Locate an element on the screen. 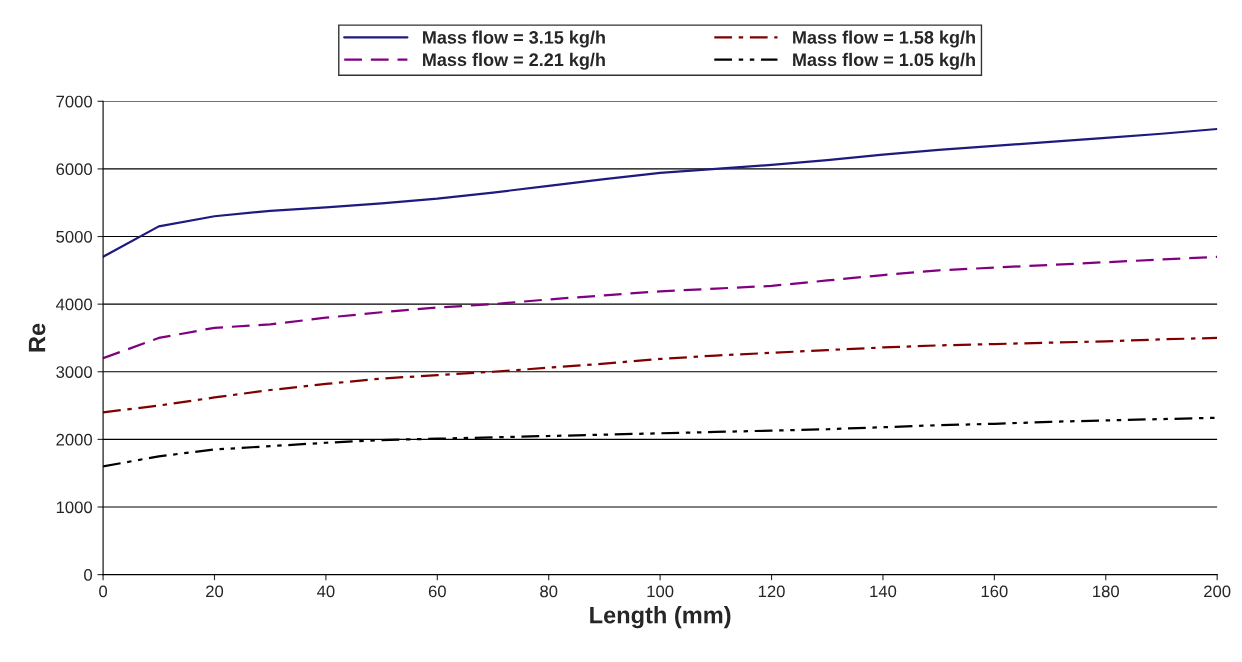  x-tick-label: 20 is located at coordinates (215, 591).